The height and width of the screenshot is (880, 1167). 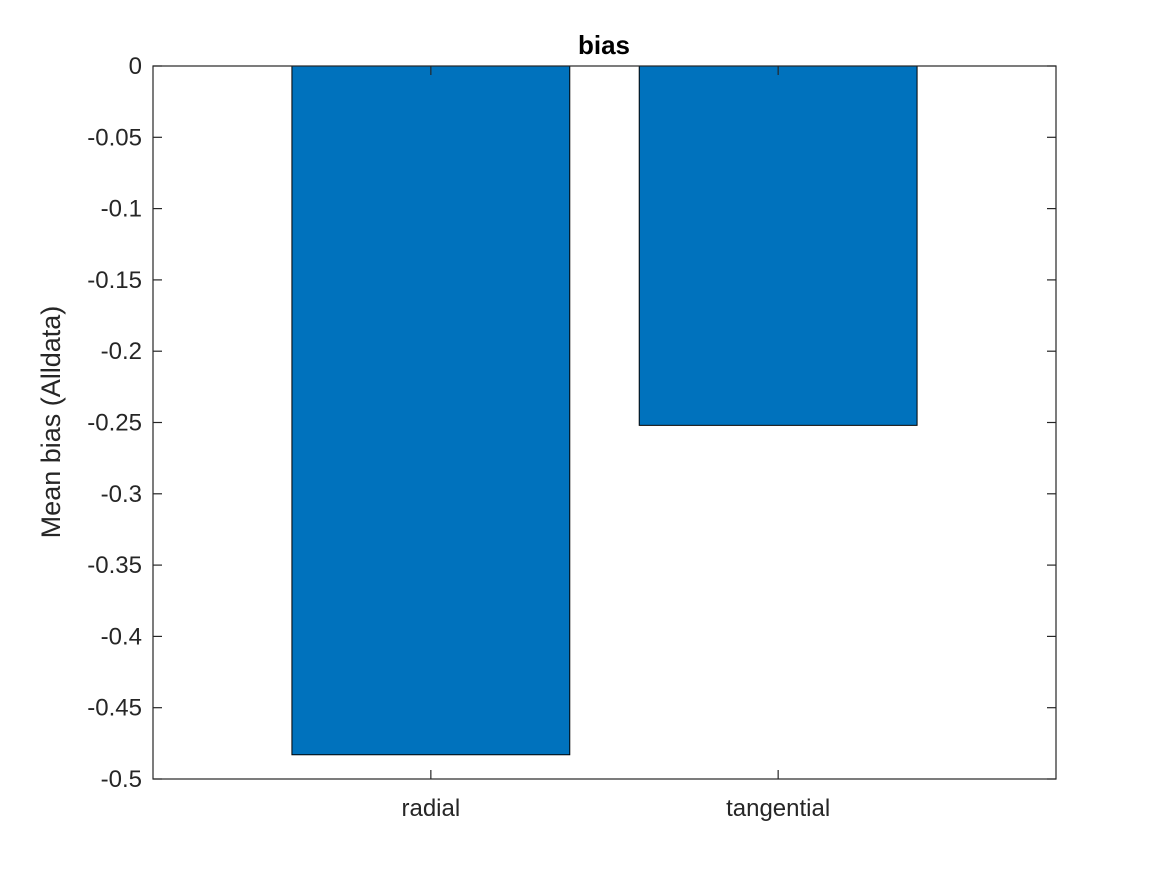 What do you see at coordinates (114, 137) in the screenshot?
I see `y-tick-label: -0.05` at bounding box center [114, 137].